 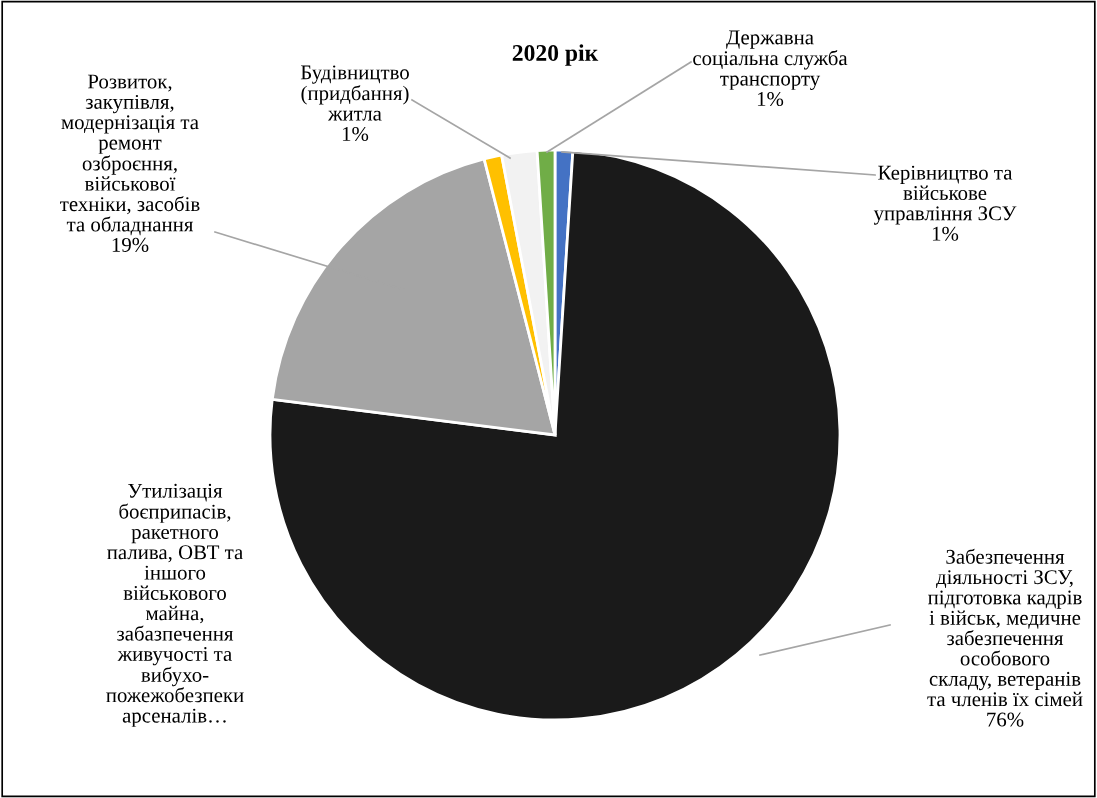 What do you see at coordinates (555, 55) in the screenshot?
I see `text: 2020 рік` at bounding box center [555, 55].